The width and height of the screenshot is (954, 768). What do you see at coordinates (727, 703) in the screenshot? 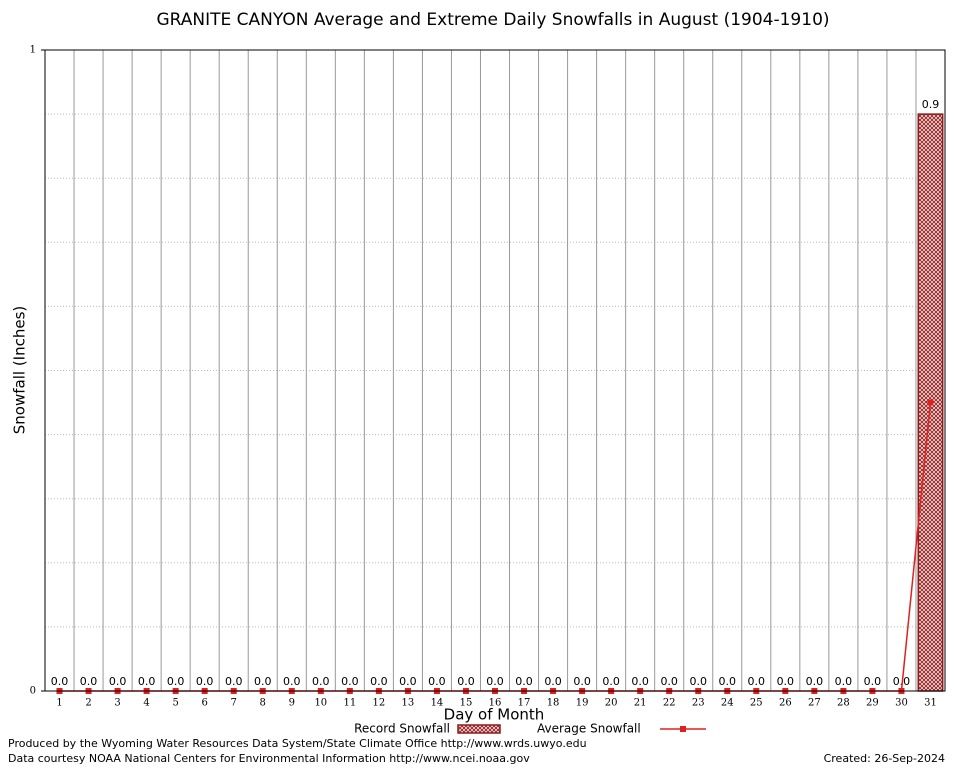
I see `x-tick-label: 24` at bounding box center [727, 703].